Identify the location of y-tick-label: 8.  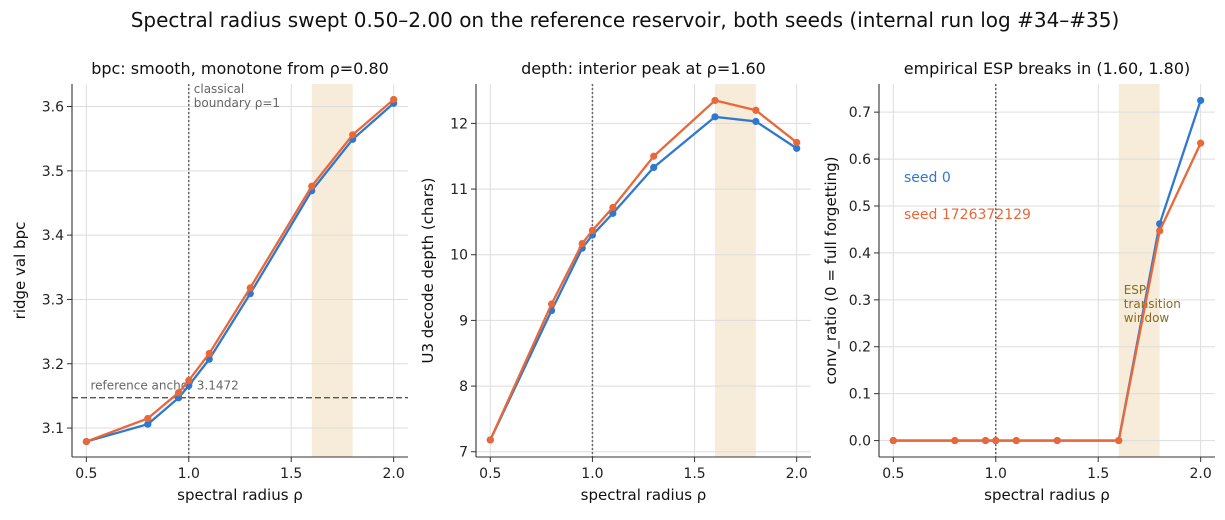
(463, 387).